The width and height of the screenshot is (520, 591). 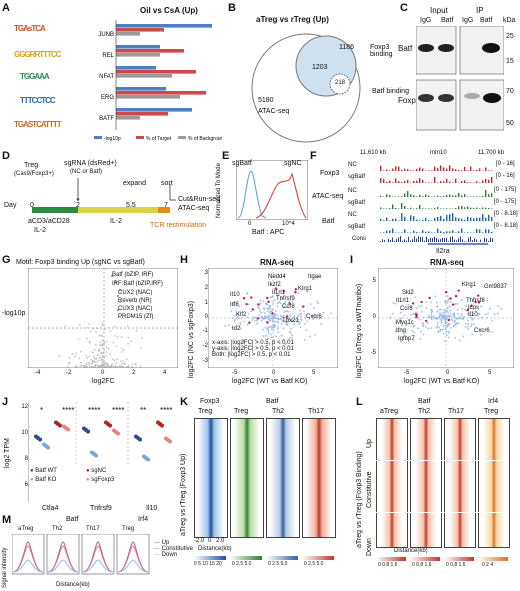 I want to click on profile-frame, so click(x=98, y=554).